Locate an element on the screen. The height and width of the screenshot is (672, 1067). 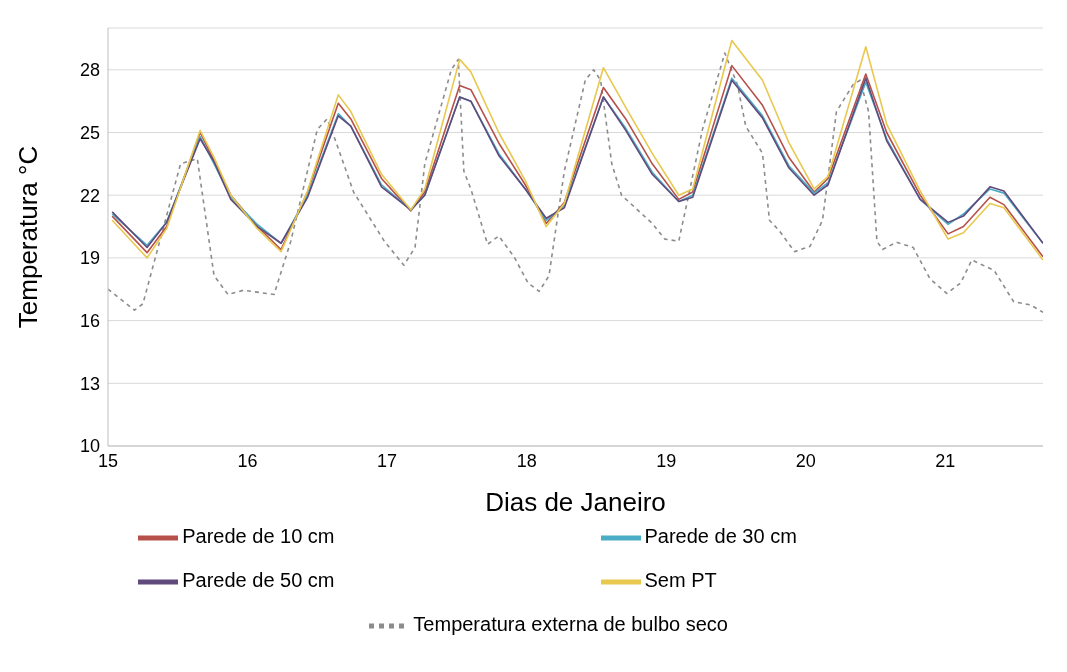
x-tick-label: 21 is located at coordinates (945, 460).